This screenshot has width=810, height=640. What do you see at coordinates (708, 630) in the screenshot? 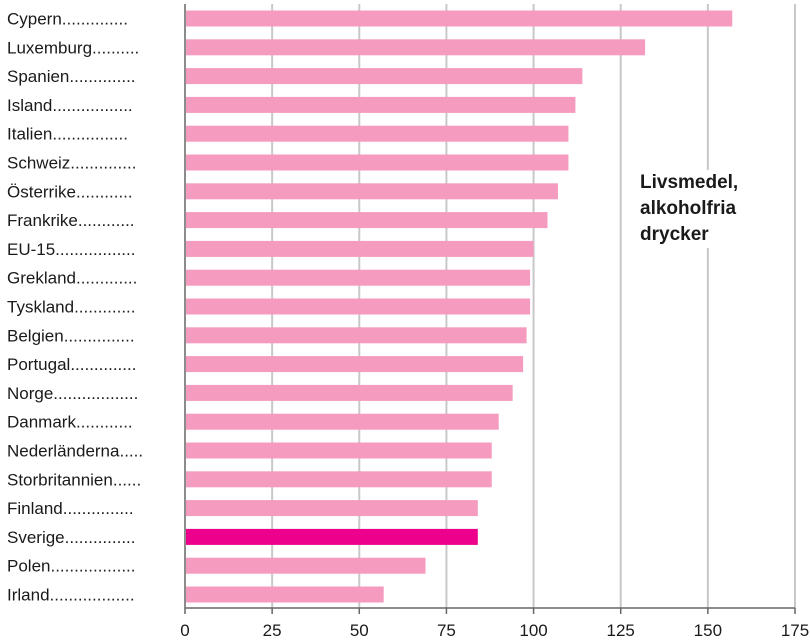
I see `x-tick-label-150: 150` at bounding box center [708, 630].